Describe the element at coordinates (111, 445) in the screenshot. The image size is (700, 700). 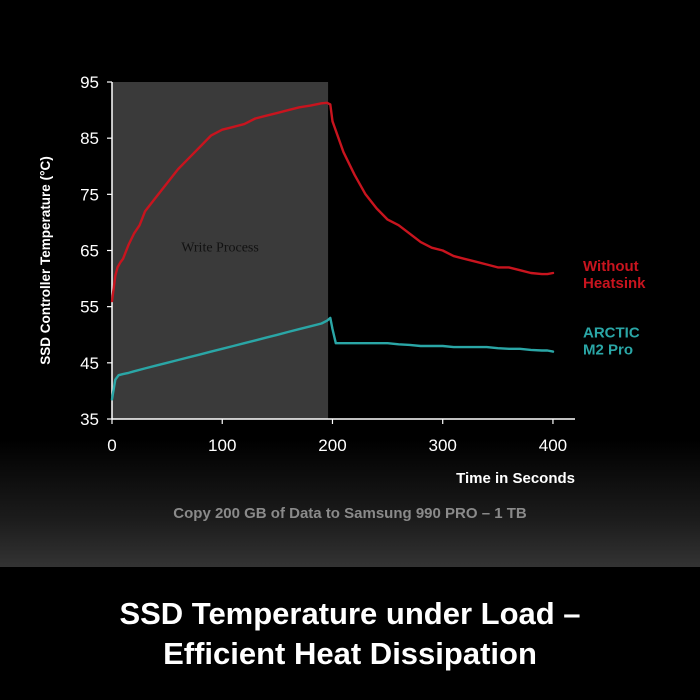
I see `x-tick-label: 0` at that location.